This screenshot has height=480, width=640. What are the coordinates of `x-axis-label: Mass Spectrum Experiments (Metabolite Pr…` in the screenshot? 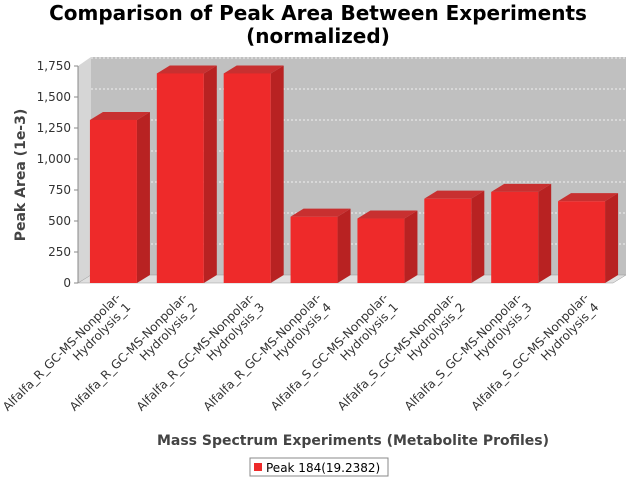 It's located at (353, 441).